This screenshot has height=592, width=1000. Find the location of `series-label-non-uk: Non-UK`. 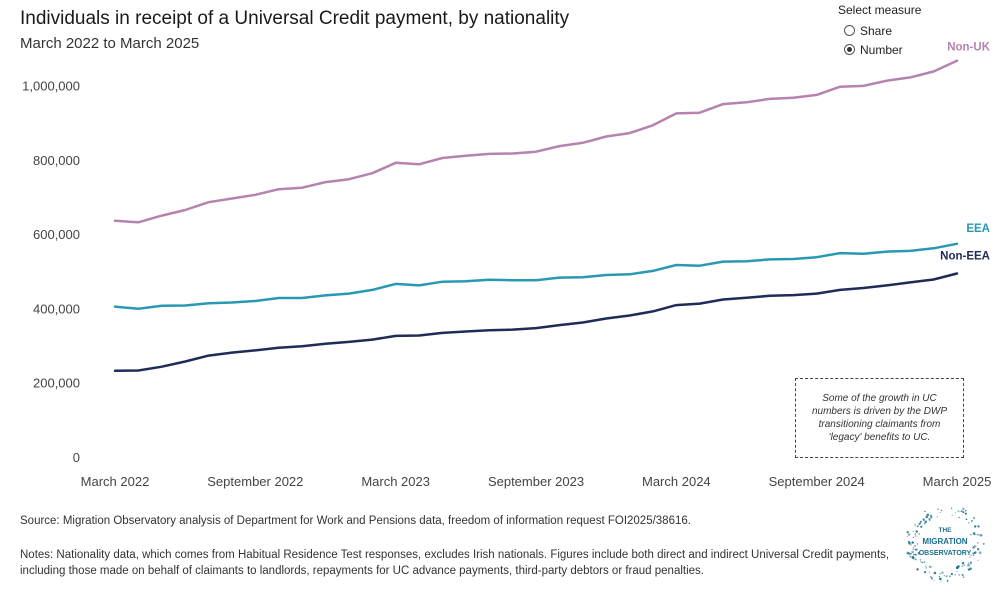

series-label-non-uk: Non-UK is located at coordinates (968, 48).